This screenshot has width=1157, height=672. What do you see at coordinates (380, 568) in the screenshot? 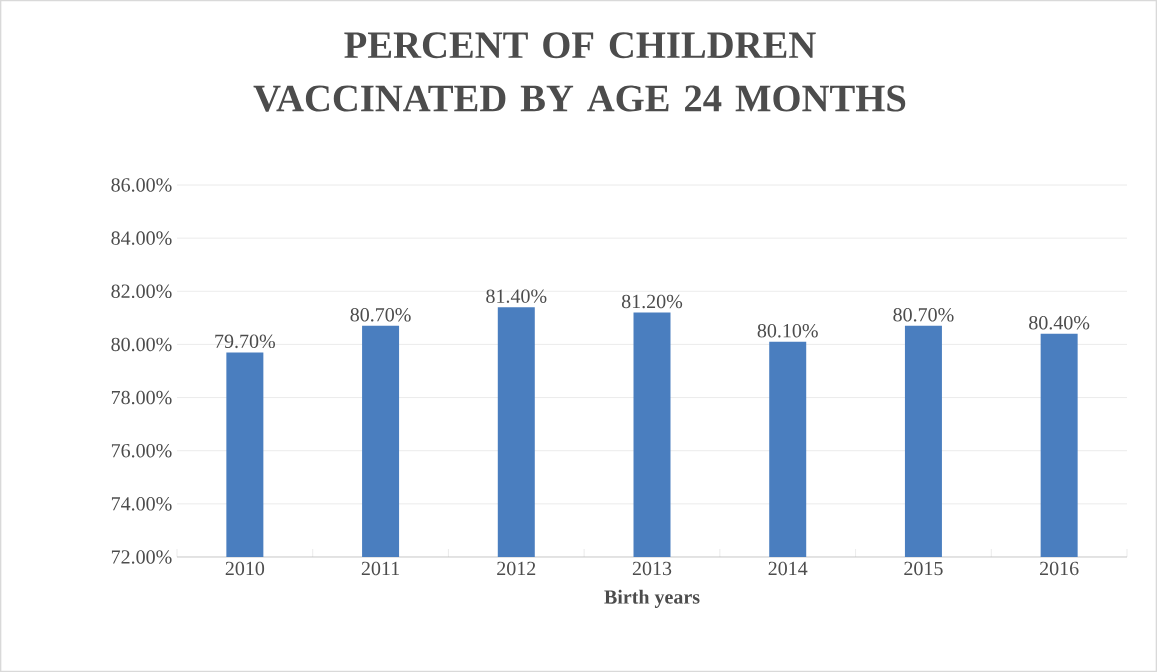
I see `x-tick-label: 2011` at bounding box center [380, 568].